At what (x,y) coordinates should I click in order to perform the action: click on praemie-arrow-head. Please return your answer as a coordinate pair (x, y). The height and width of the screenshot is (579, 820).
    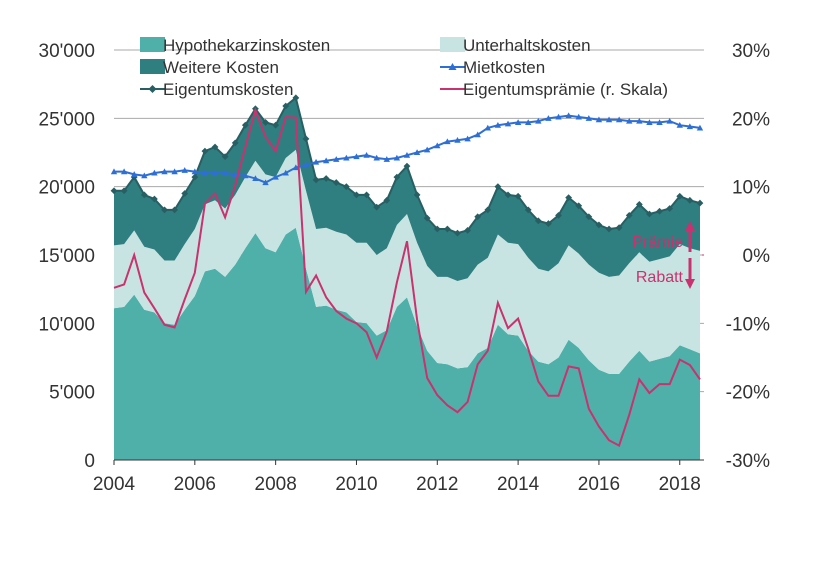
    Looking at the image, I should click on (690, 226).